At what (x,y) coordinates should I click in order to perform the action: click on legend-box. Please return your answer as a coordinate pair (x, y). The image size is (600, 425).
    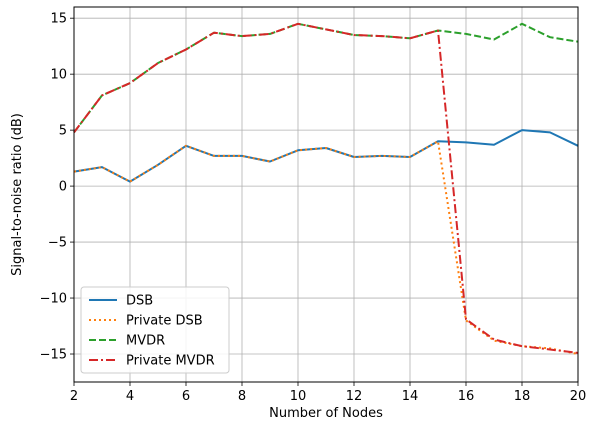
    Looking at the image, I should click on (155, 330).